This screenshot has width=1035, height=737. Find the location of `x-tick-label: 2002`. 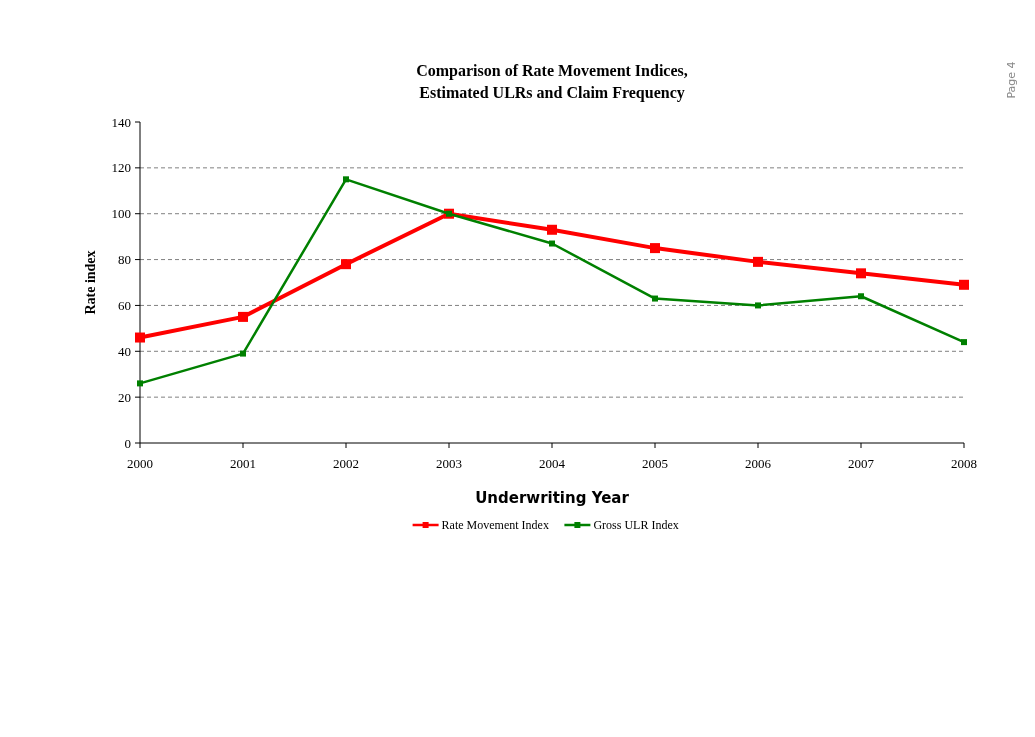

x-tick-label: 2002 is located at coordinates (346, 463).